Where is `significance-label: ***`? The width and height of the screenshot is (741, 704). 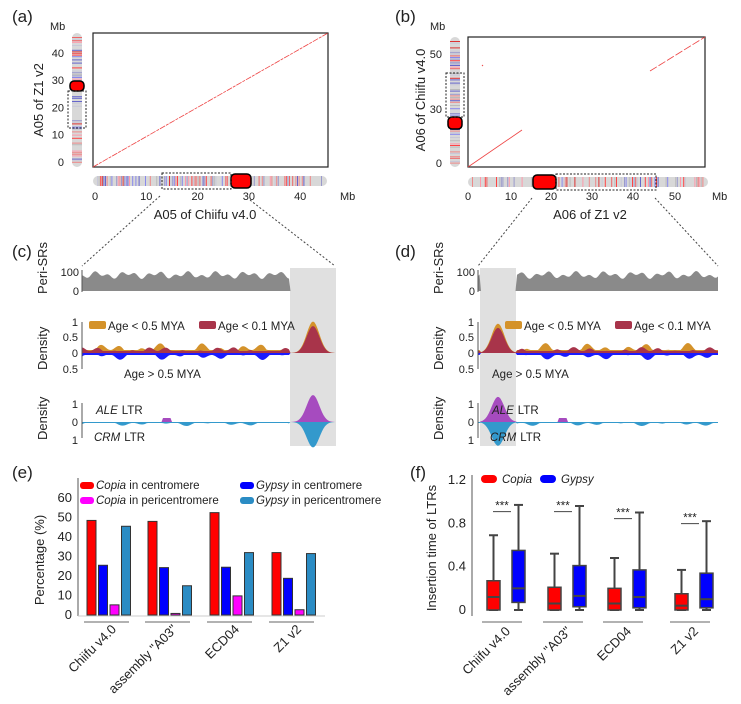 significance-label: *** is located at coordinates (563, 507).